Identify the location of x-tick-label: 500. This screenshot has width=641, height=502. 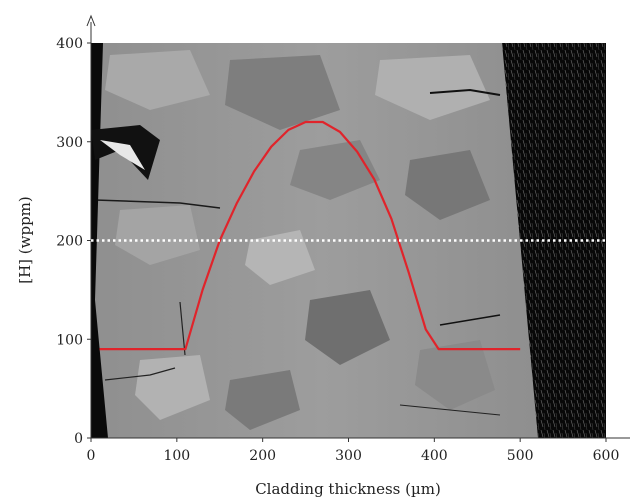
(520, 456).